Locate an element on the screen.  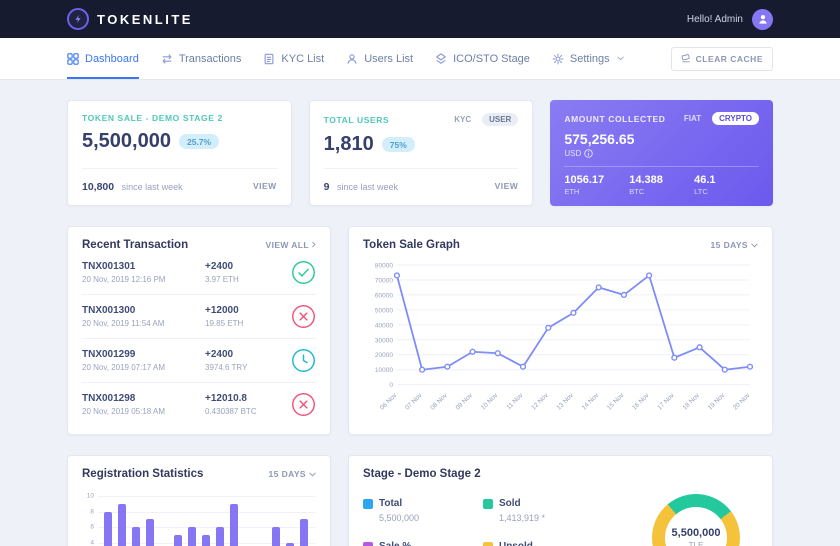
kyc-tab: KYC is located at coordinates (463, 119).